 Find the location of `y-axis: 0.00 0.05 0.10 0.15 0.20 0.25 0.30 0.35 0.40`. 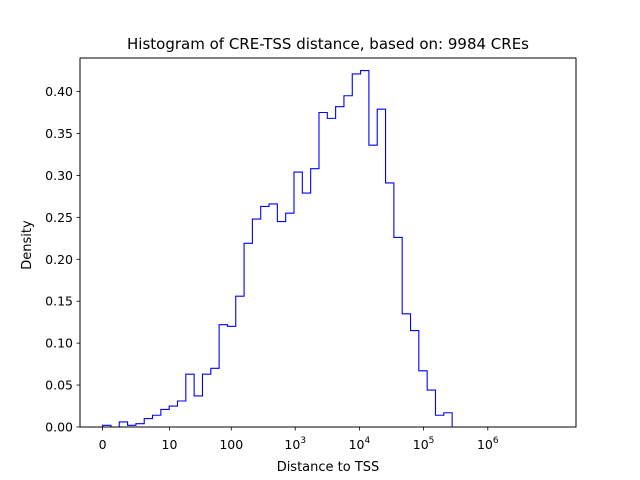

y-axis: 0.00 0.05 0.10 0.15 0.20 0.25 0.30 0.35 0.40 is located at coordinates (62, 259).